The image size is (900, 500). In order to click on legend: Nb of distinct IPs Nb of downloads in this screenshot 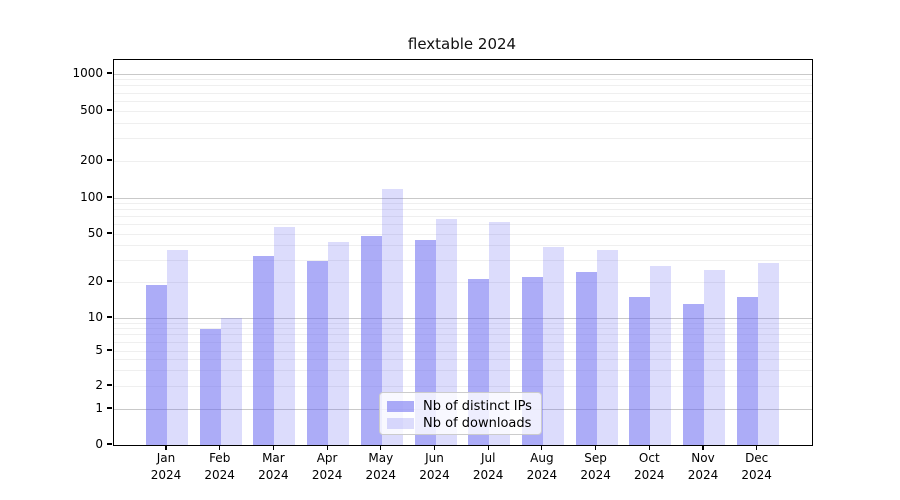, I will do `click(460, 413)`.